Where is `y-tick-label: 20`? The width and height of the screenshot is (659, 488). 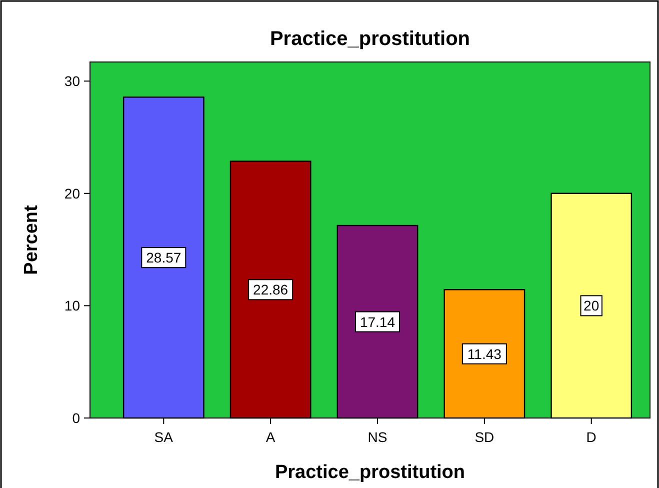
y-tick-label: 20 is located at coordinates (72, 193).